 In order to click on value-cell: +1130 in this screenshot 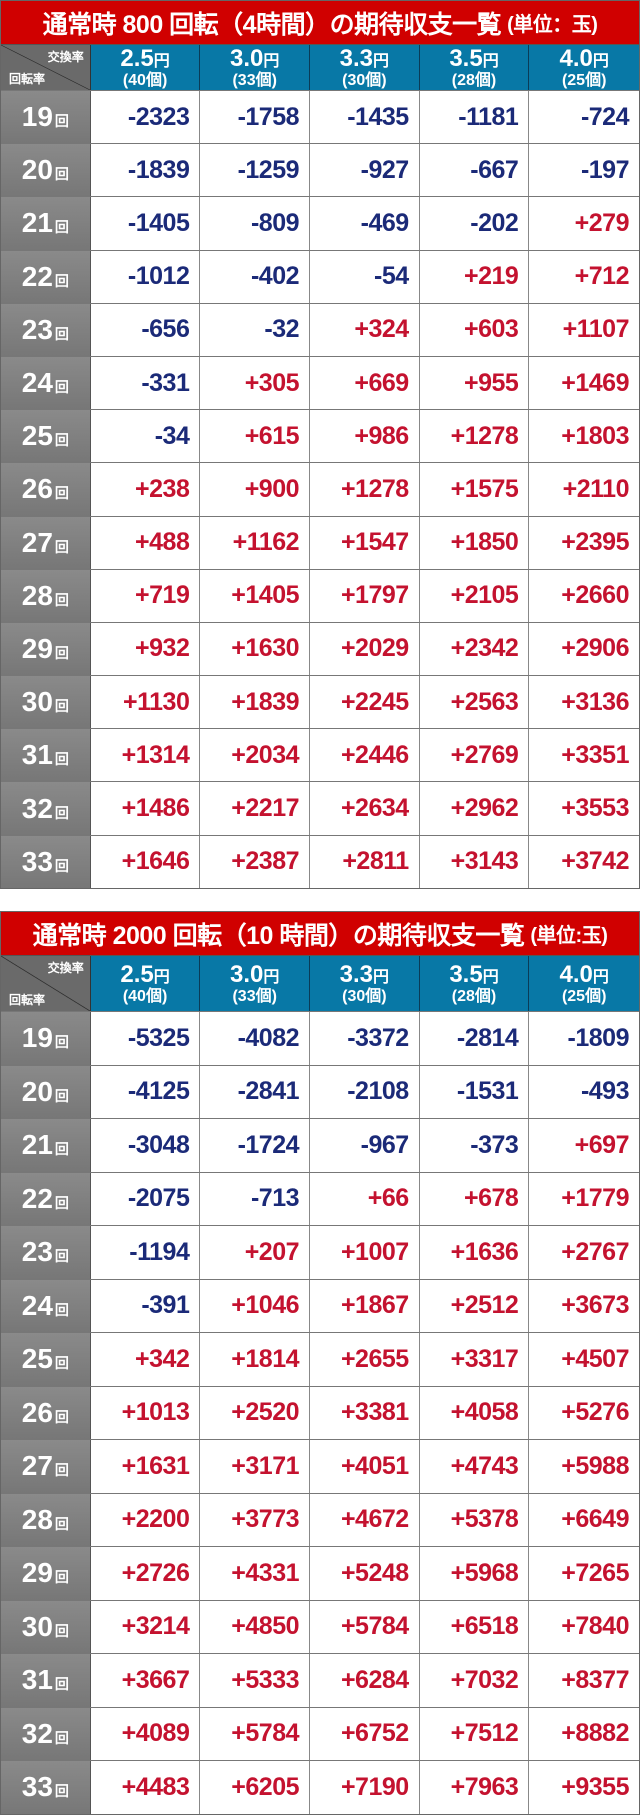, I will do `click(146, 702)`.